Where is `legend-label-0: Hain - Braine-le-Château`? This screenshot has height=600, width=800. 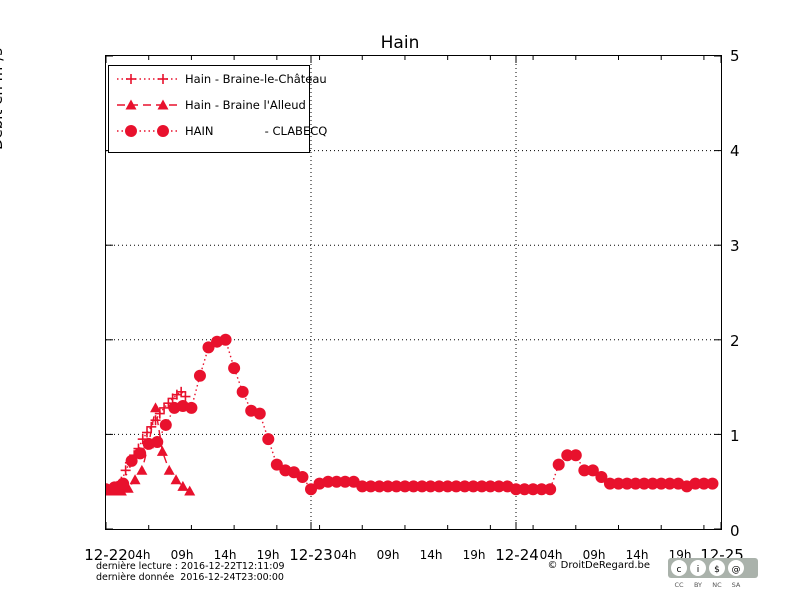 legend-label-0: Hain - Braine-le-Château is located at coordinates (256, 79).